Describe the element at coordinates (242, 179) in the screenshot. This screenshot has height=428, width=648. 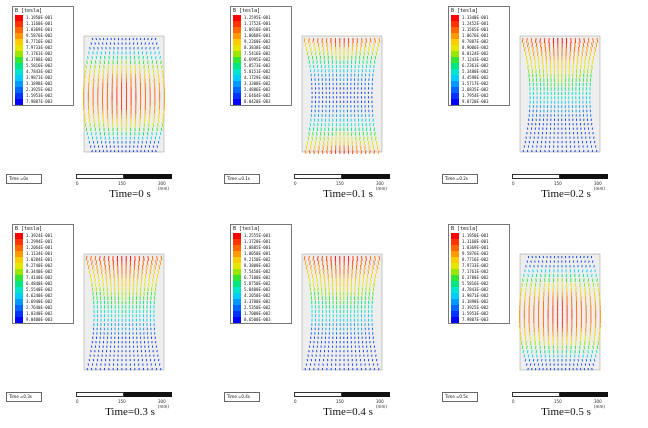
I see `time-label-box: Time =0.1s` at that location.